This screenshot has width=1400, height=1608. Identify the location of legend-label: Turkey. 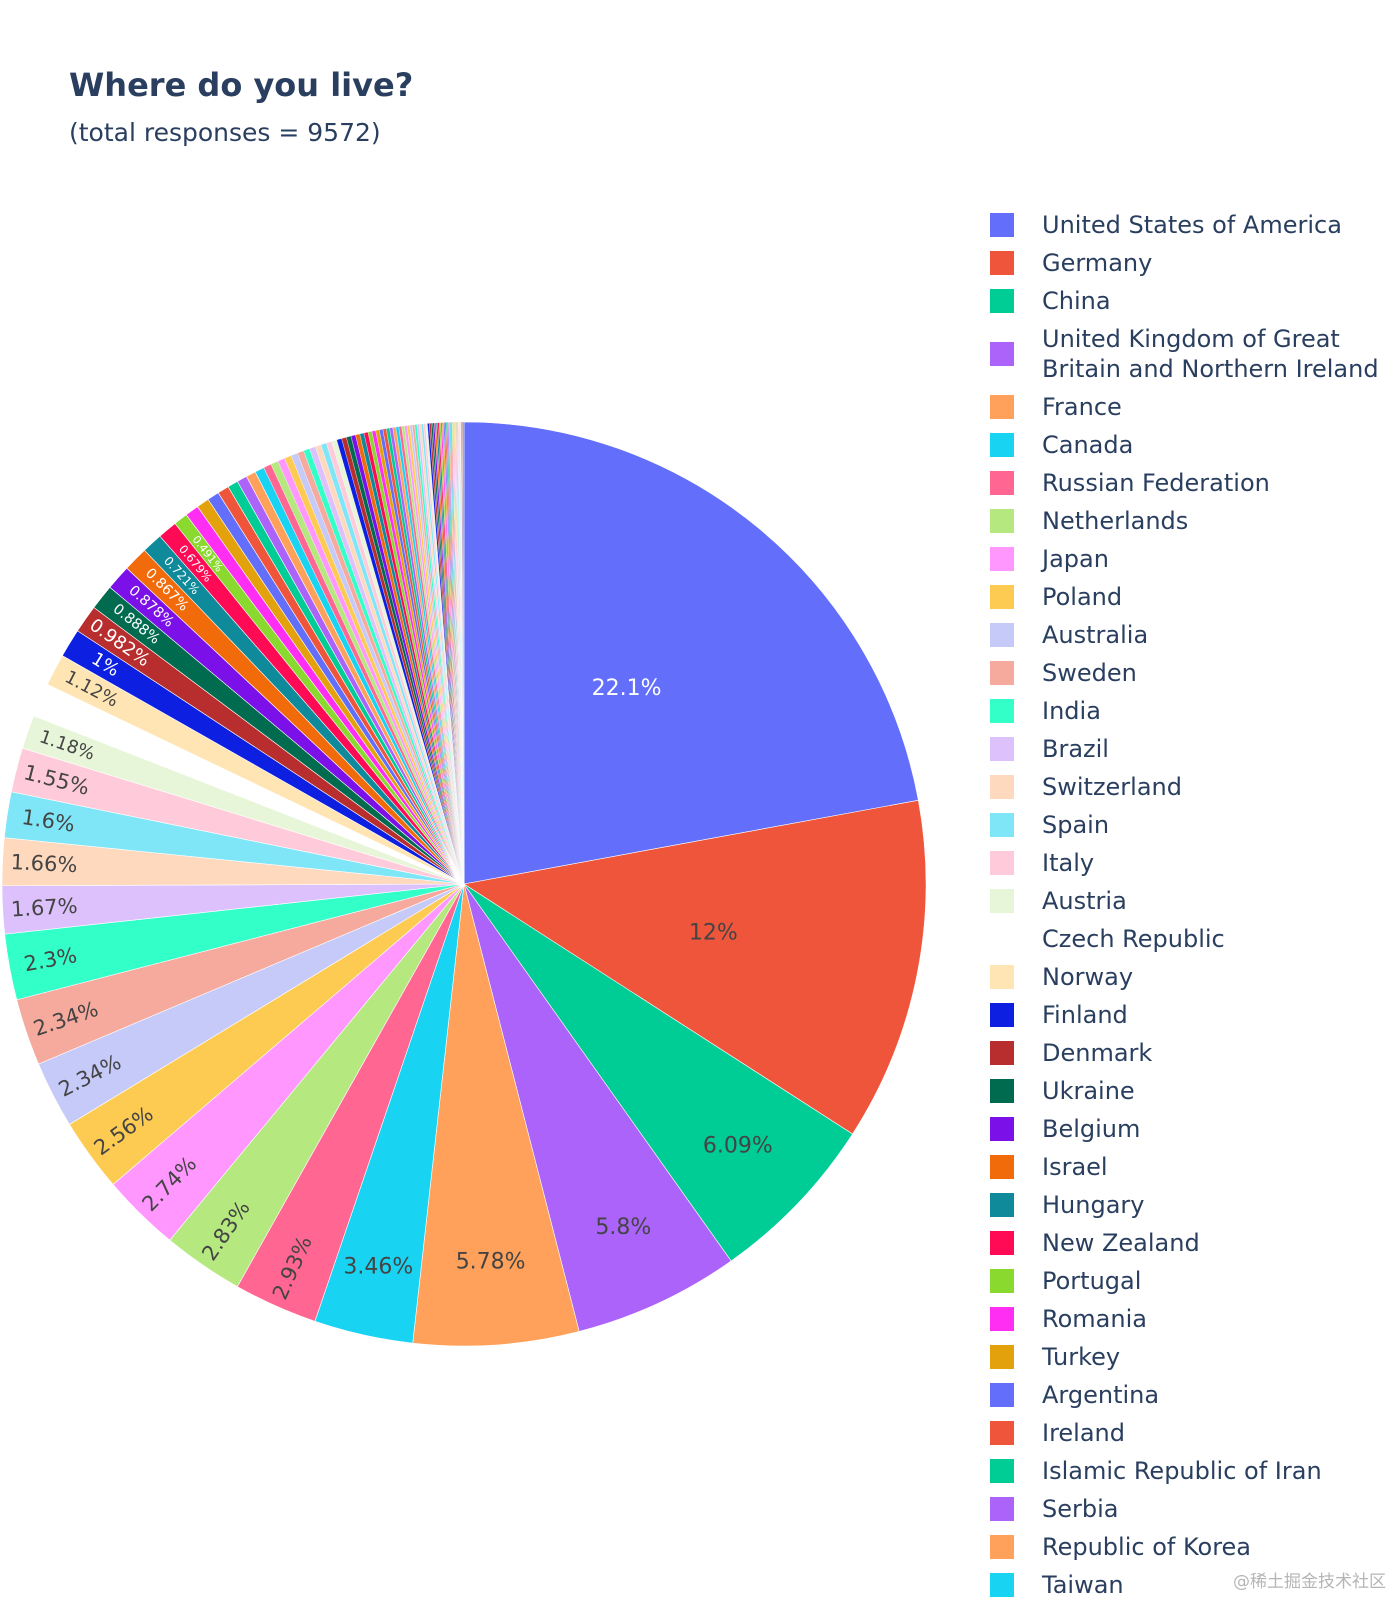
(1081, 1357).